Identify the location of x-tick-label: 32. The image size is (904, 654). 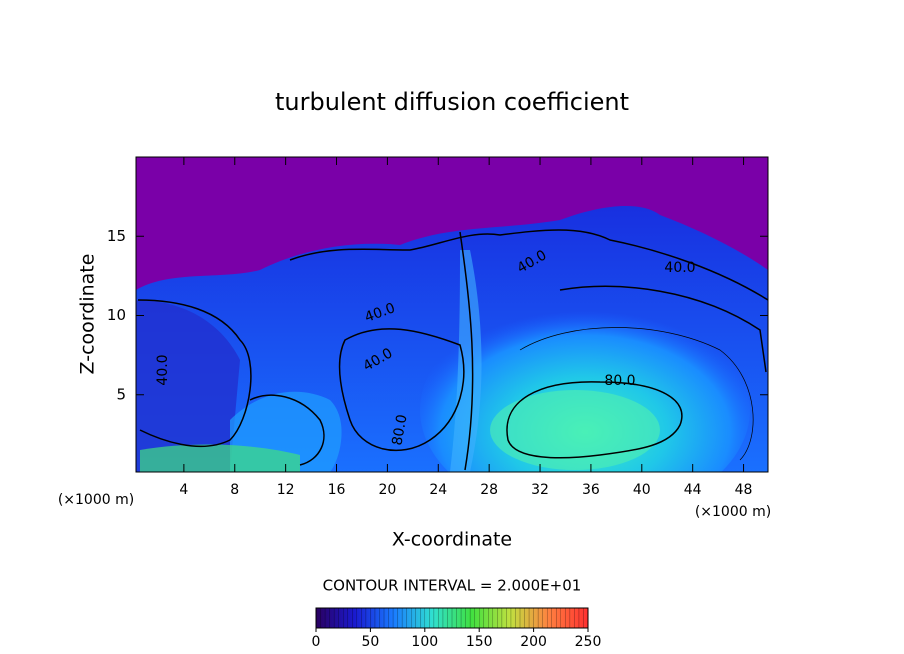
(540, 490).